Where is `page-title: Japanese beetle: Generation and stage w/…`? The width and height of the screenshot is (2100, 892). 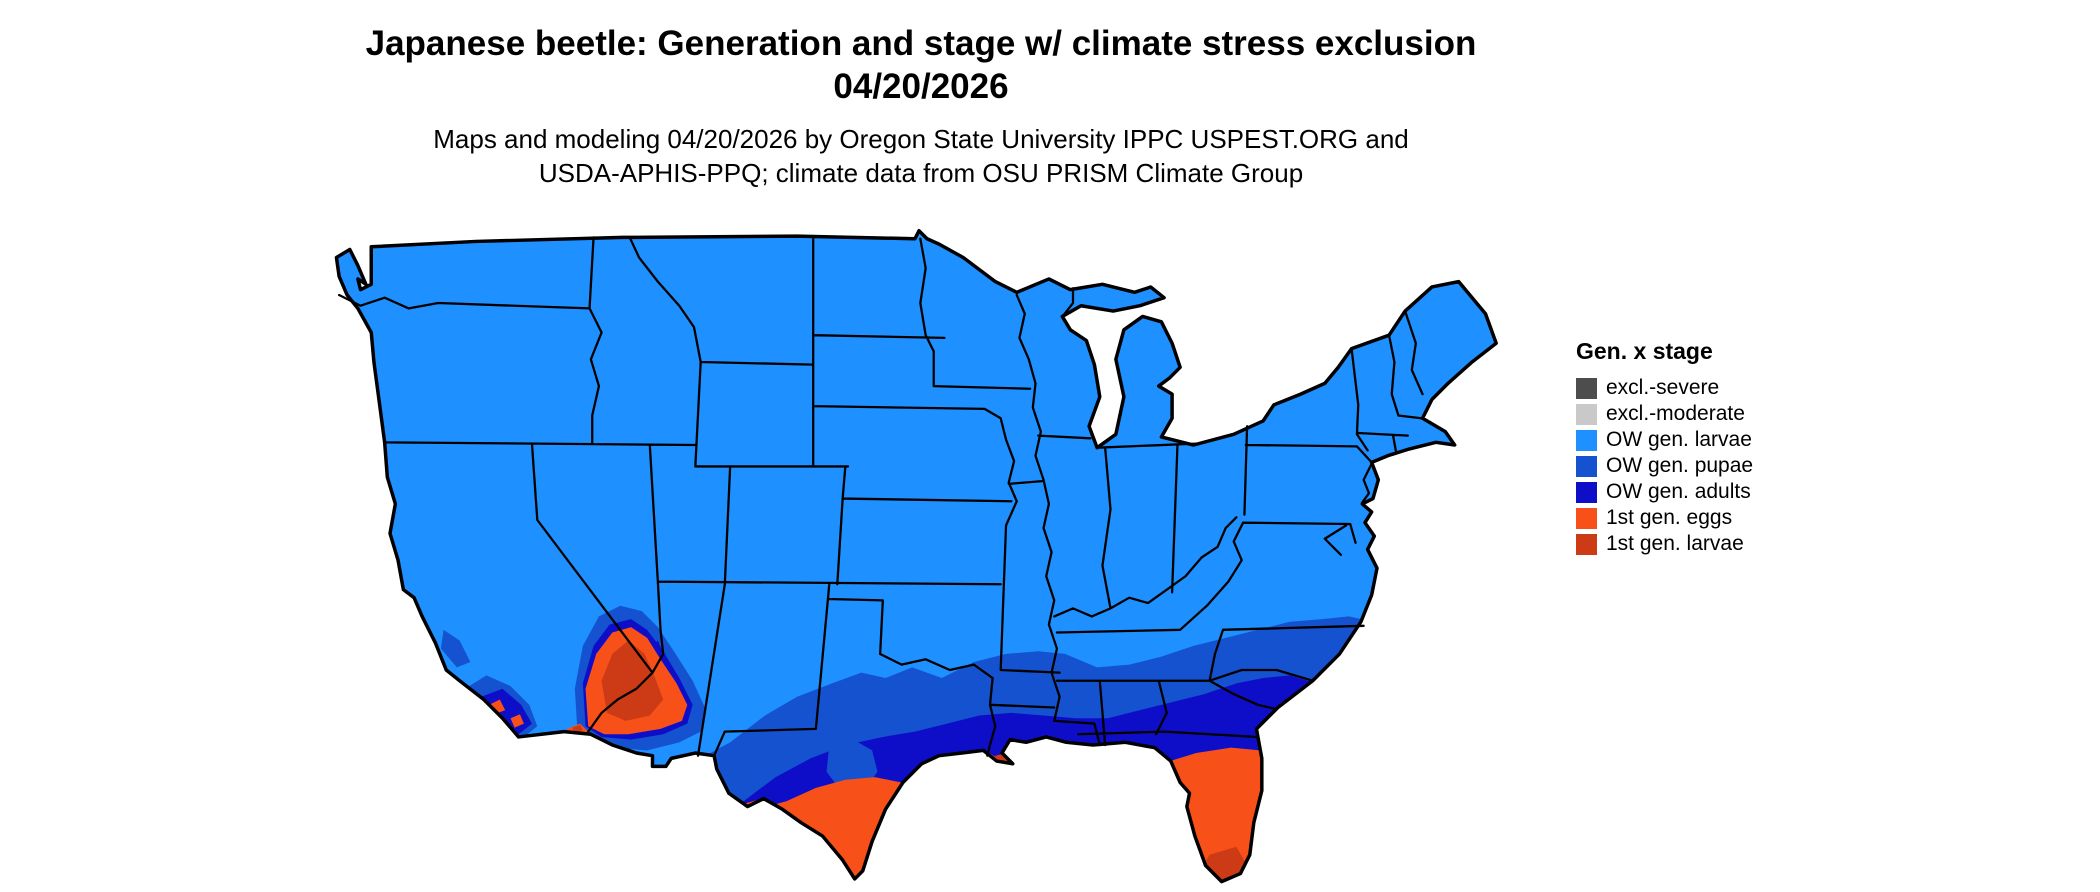
page-title: Japanese beetle: Generation and stage w/… is located at coordinates (921, 65).